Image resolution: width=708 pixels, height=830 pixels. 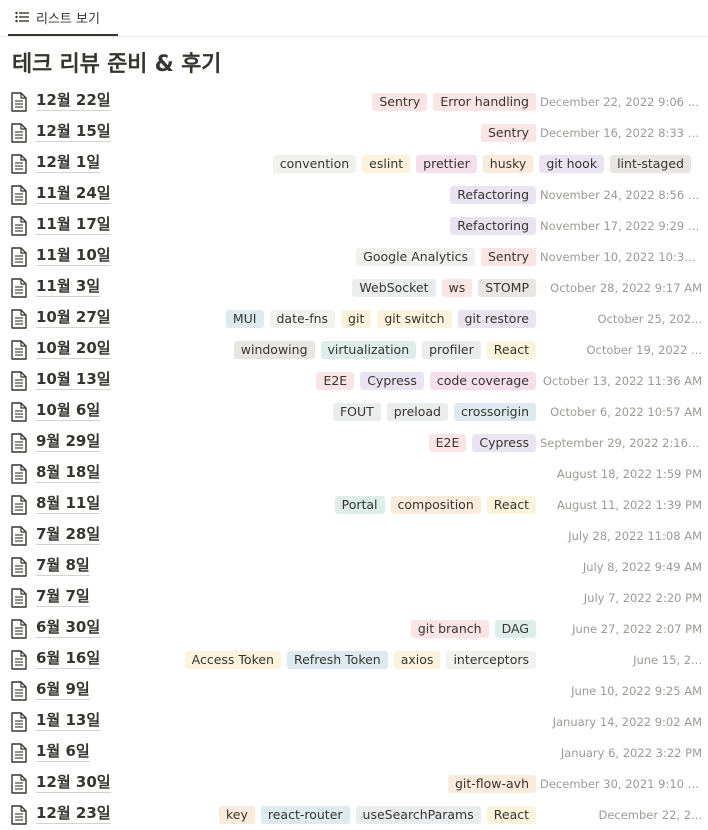 I want to click on page-name-link: 11월 17일, so click(x=73, y=225).